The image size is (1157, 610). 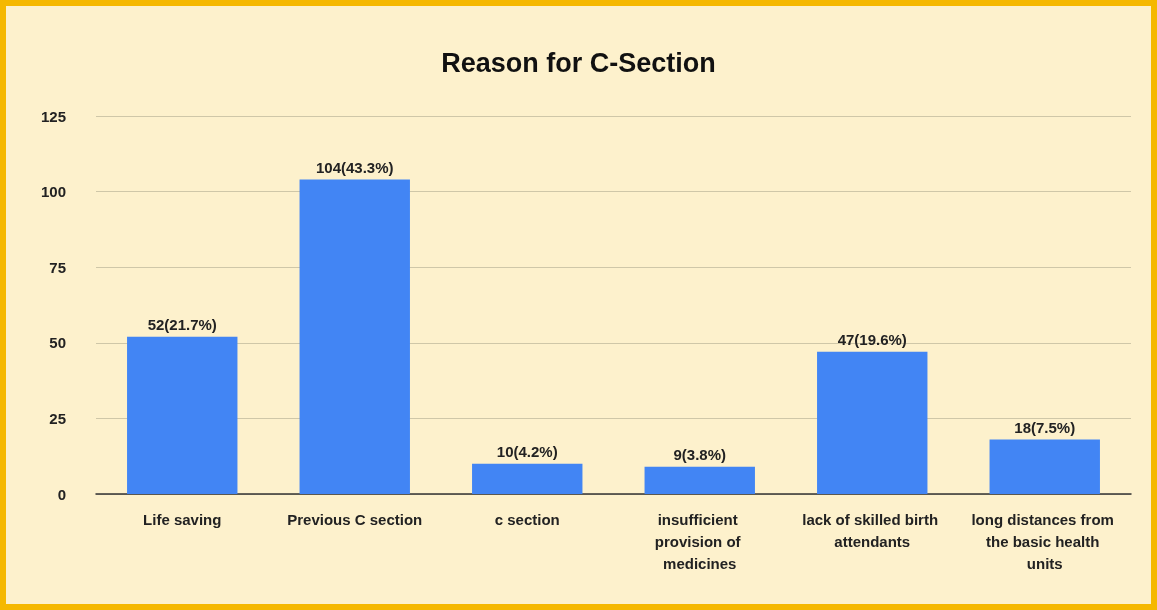 What do you see at coordinates (182, 324) in the screenshot?
I see `data-label: 52(21.7%)` at bounding box center [182, 324].